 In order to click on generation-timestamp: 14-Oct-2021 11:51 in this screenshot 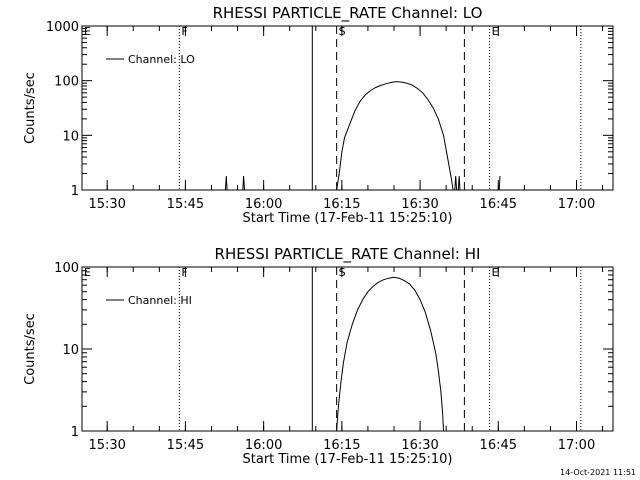, I will do `click(598, 472)`.